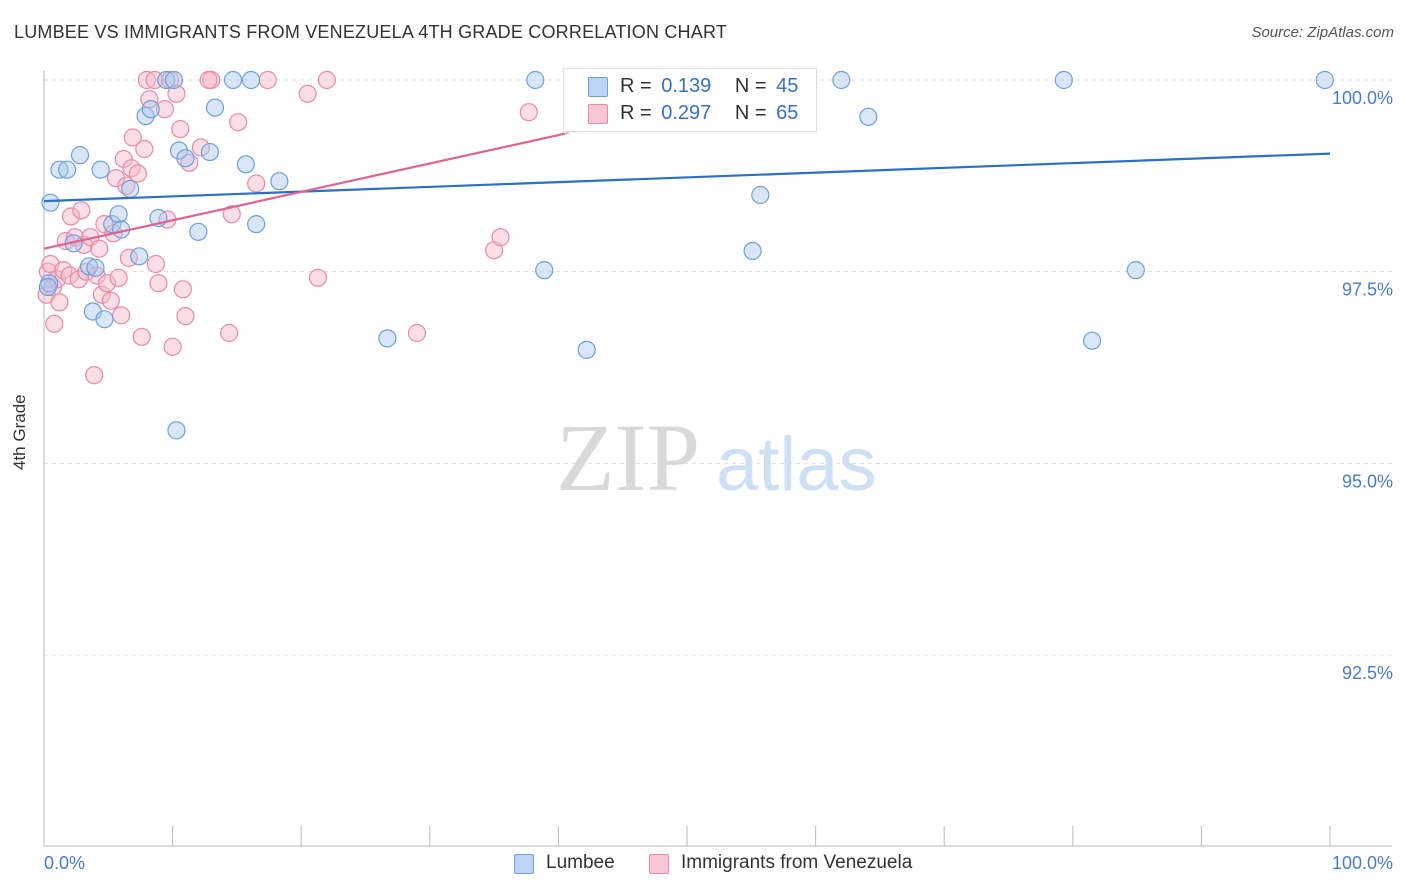 The height and width of the screenshot is (892, 1406). What do you see at coordinates (1367, 290) in the screenshot?
I see `y-tick-label: 97.5%` at bounding box center [1367, 290].